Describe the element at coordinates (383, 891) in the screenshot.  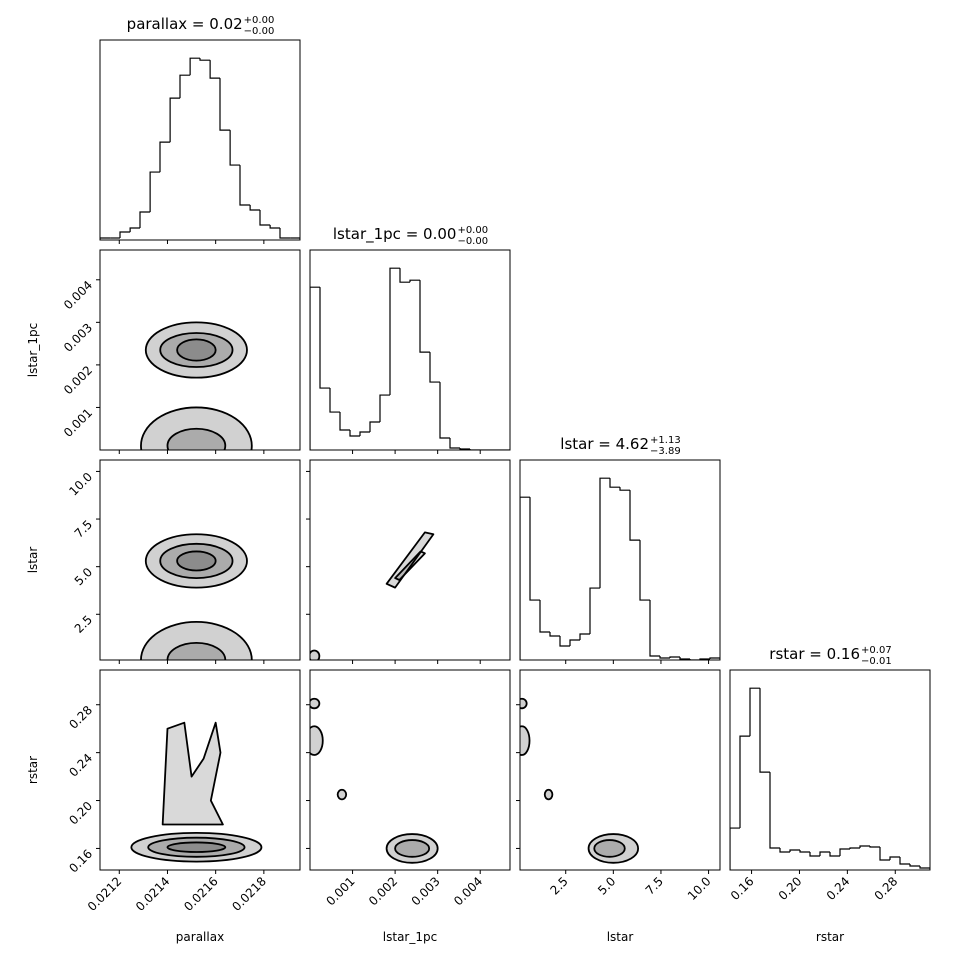
I see `x-tick-label: 0.002` at that location.